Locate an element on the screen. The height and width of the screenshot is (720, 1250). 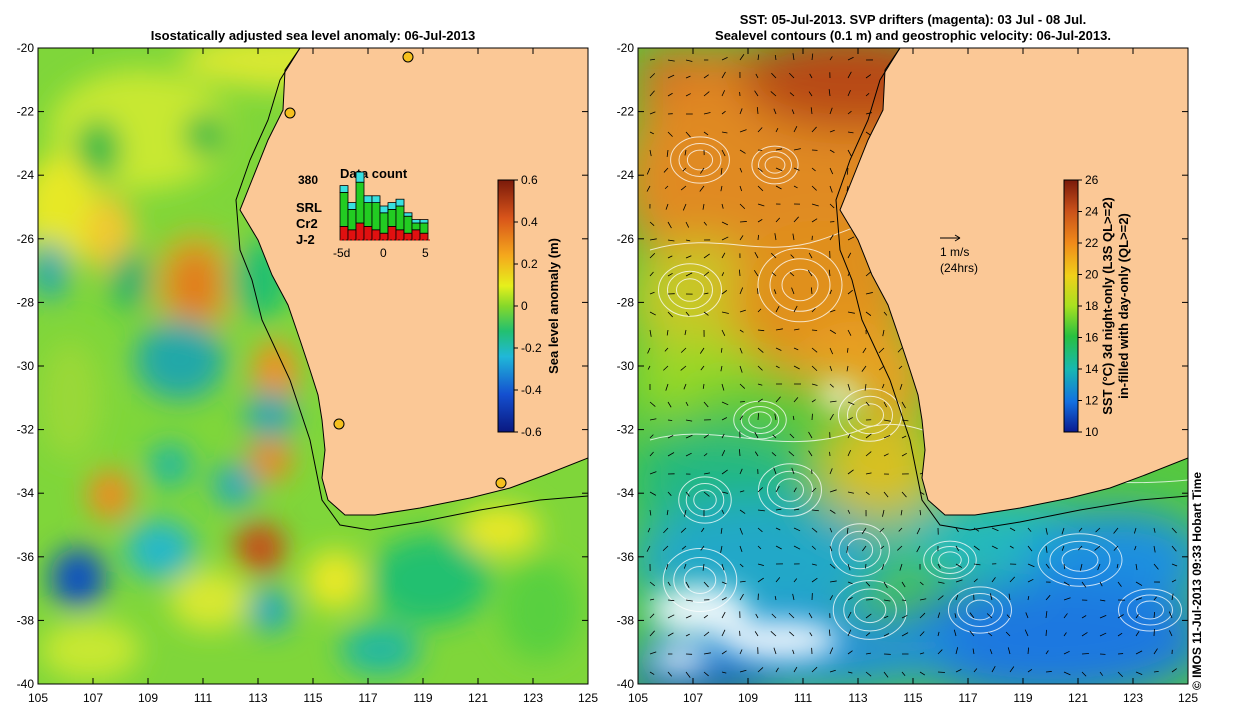
sst-colorbar-tick: 10 is located at coordinates (1092, 432).